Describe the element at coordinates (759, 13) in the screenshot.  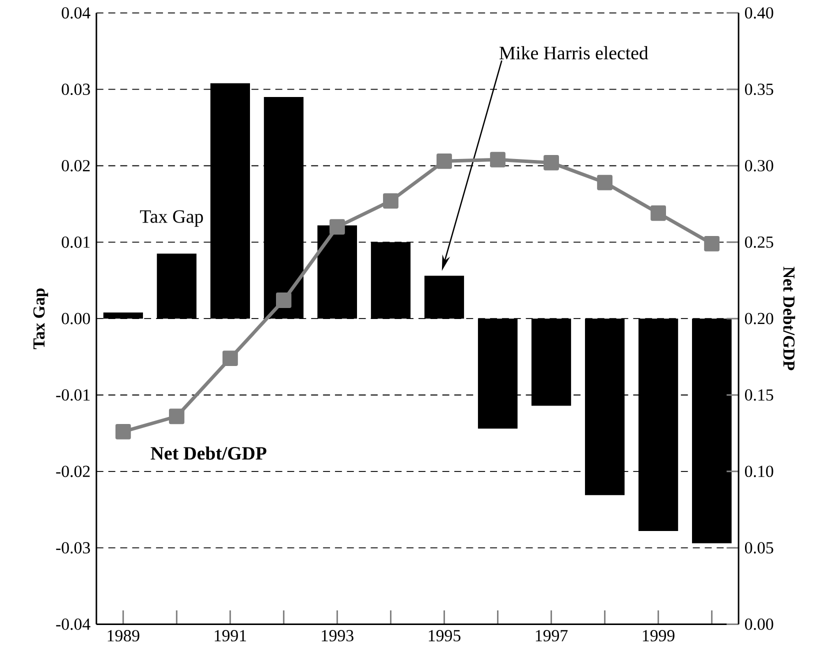
I see `y2-tick-label: 0.40` at that location.